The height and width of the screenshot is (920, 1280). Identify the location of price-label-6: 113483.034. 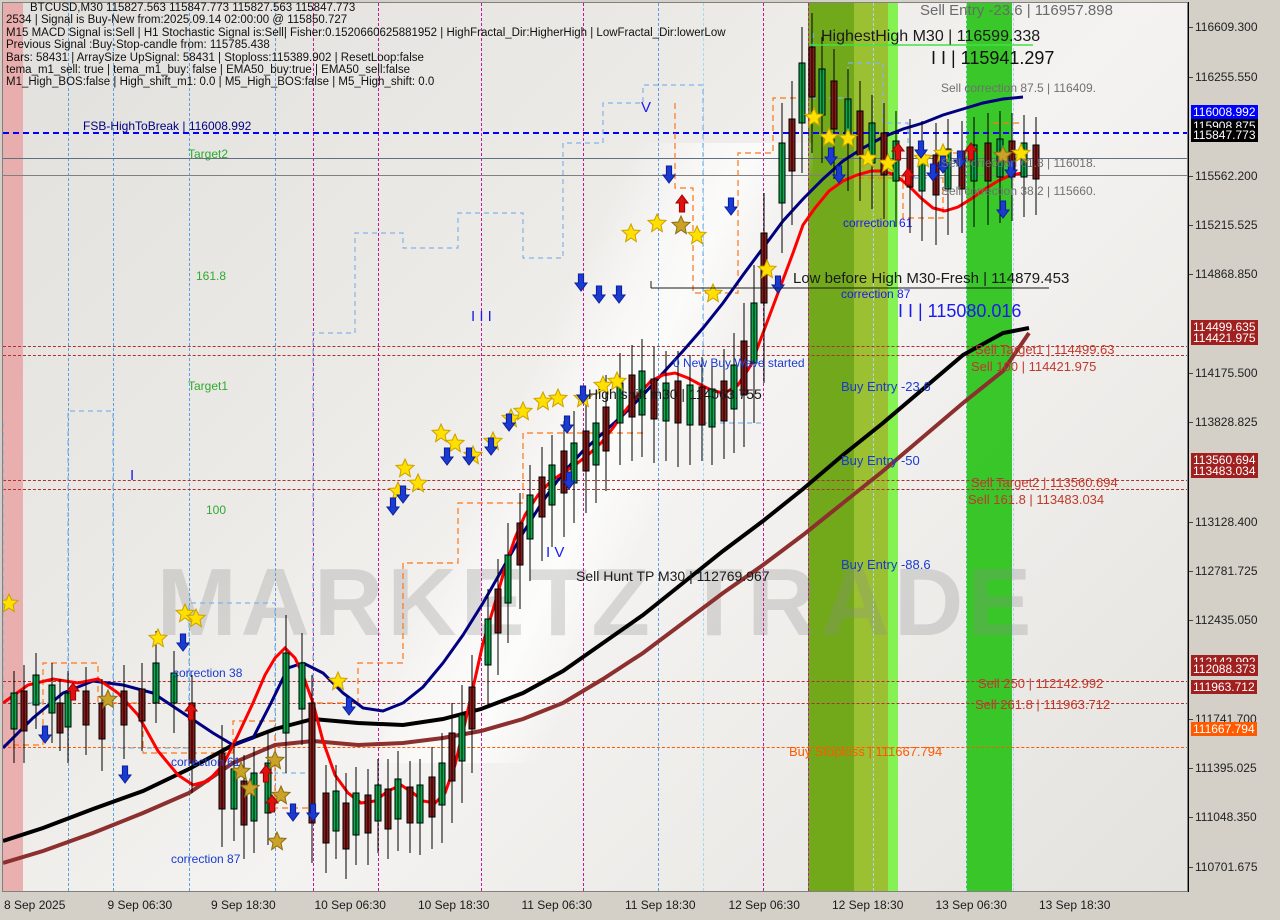
(1224, 471).